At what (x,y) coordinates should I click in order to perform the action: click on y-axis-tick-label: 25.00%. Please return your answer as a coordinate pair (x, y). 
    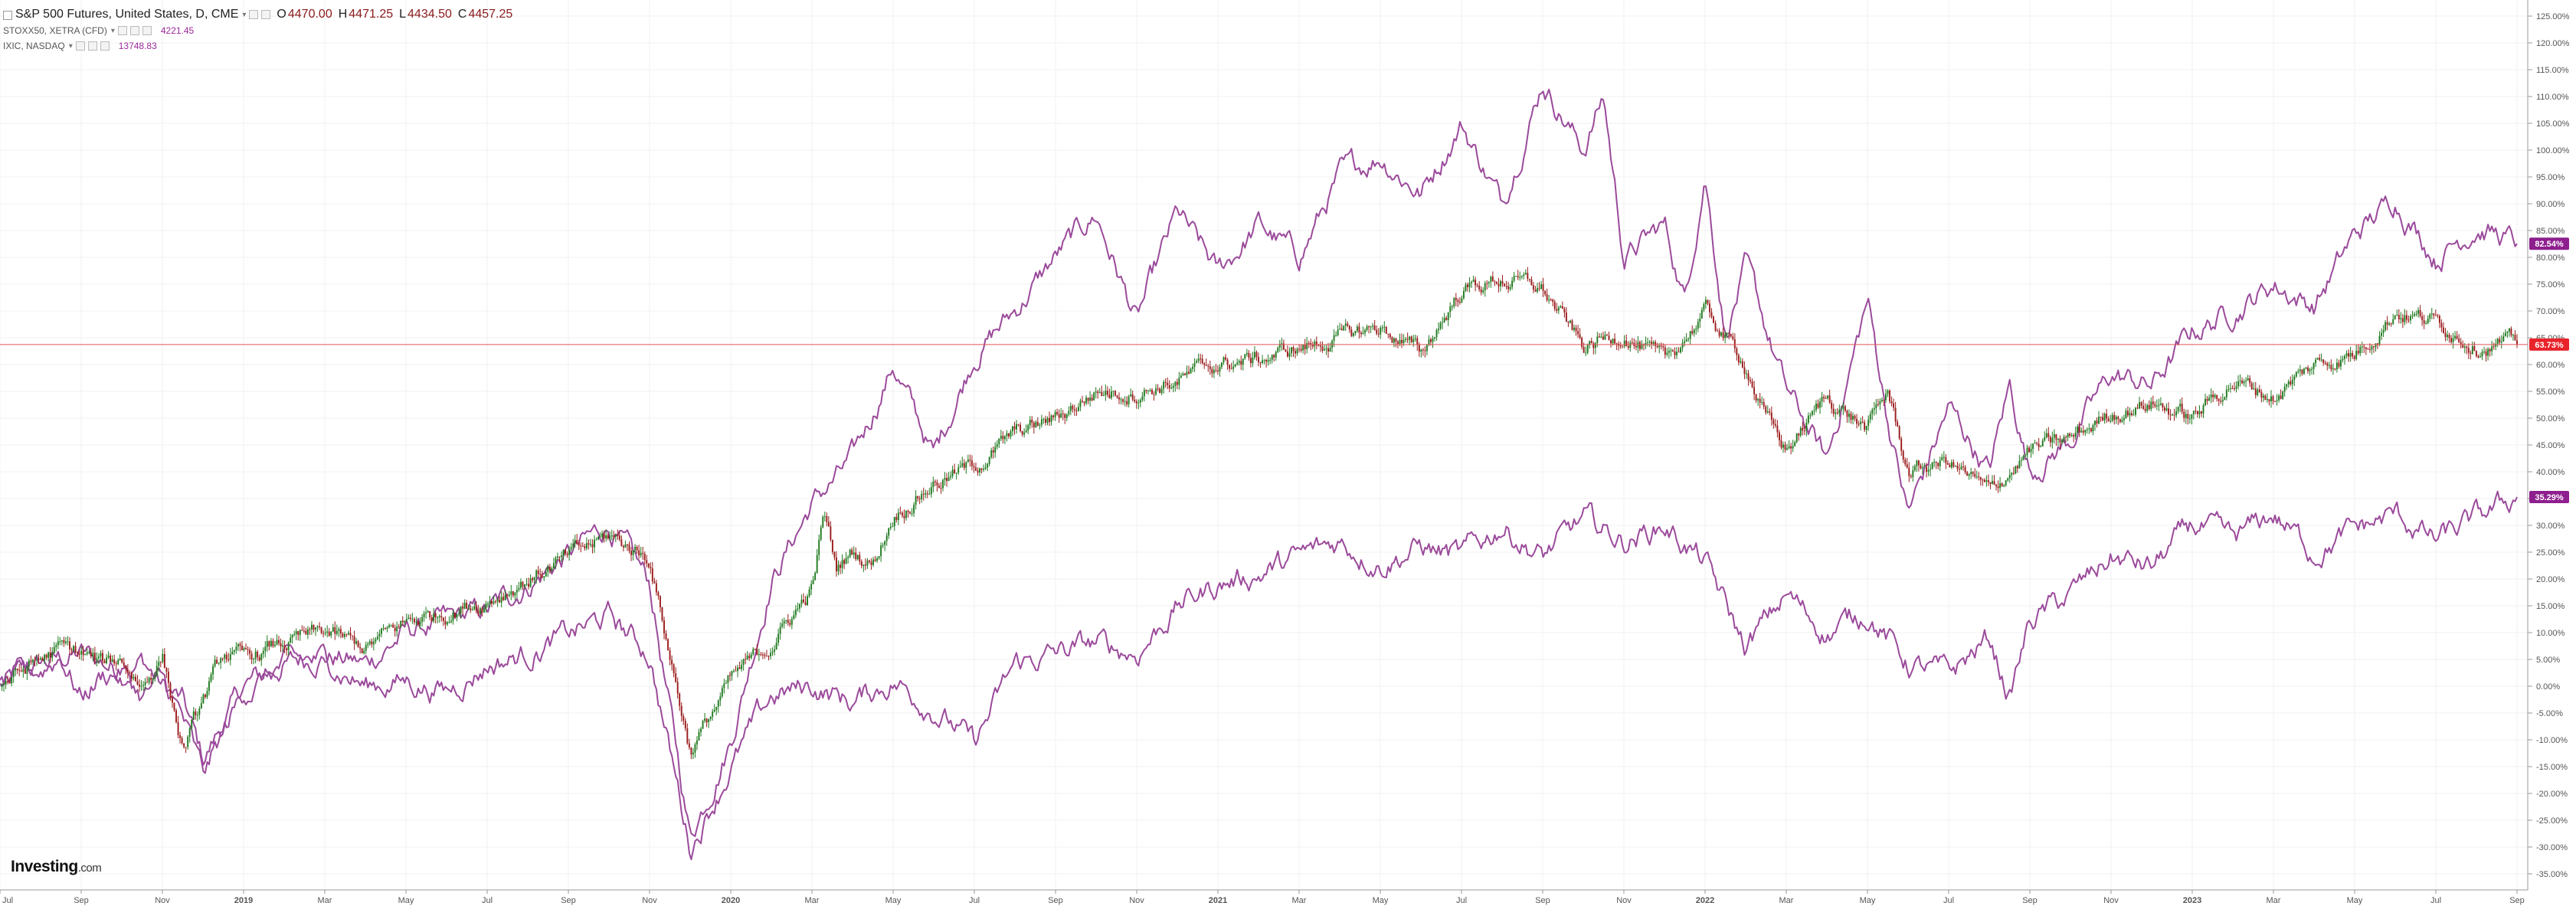
    Looking at the image, I should click on (2550, 553).